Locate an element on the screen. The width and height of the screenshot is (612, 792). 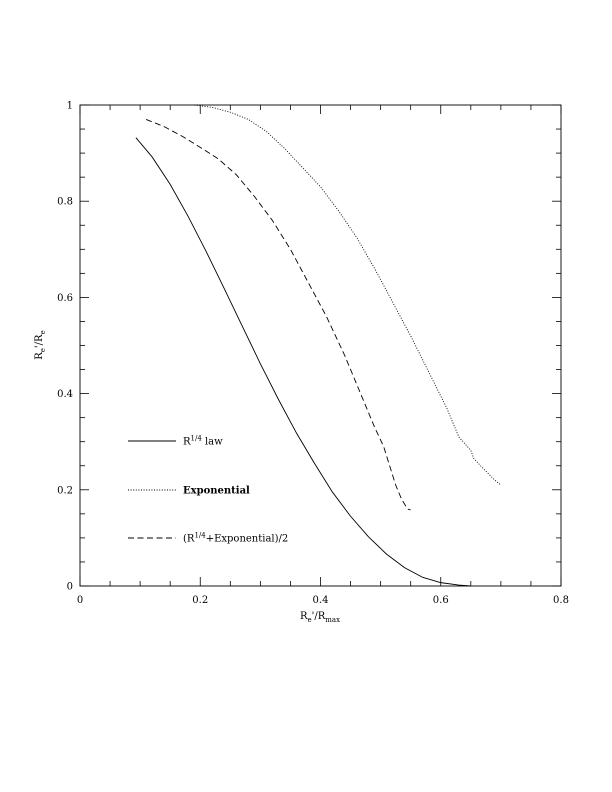
x-tick-label: 0.4 is located at coordinates (321, 600).